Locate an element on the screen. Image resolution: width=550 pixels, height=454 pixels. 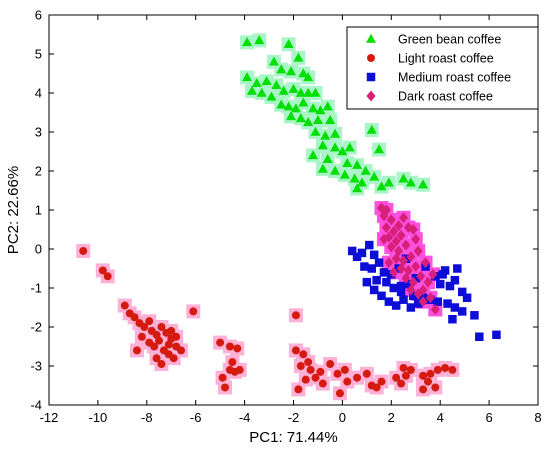
x-tick-label: -4 is located at coordinates (245, 417).